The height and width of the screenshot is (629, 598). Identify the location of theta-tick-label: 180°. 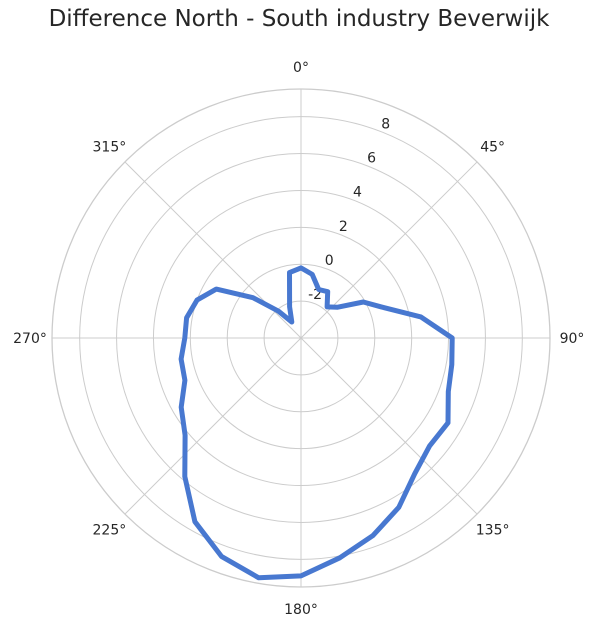
(301, 610).